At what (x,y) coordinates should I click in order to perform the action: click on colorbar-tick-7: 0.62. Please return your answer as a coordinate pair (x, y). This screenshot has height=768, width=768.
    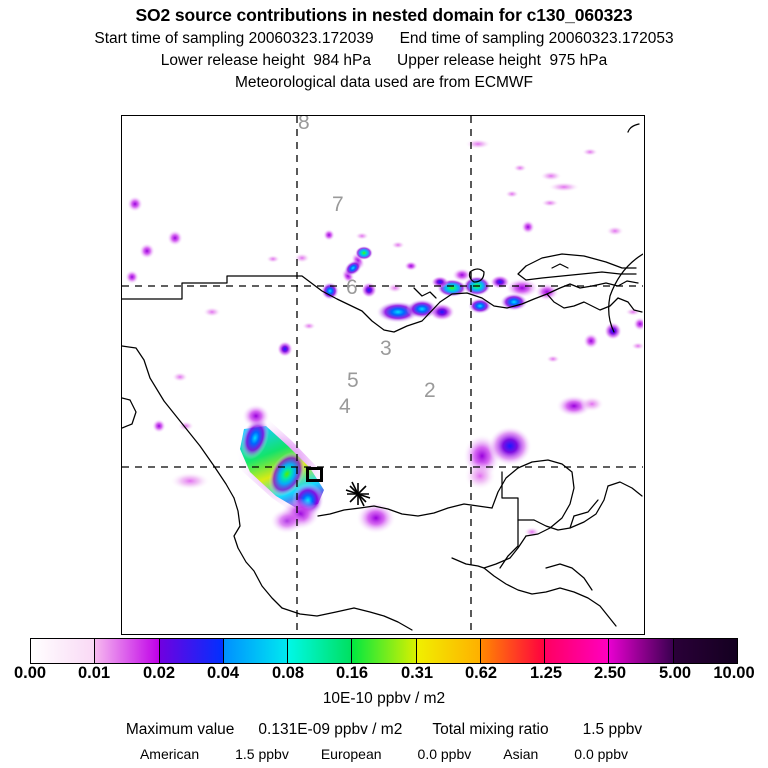
    Looking at the image, I should click on (481, 673).